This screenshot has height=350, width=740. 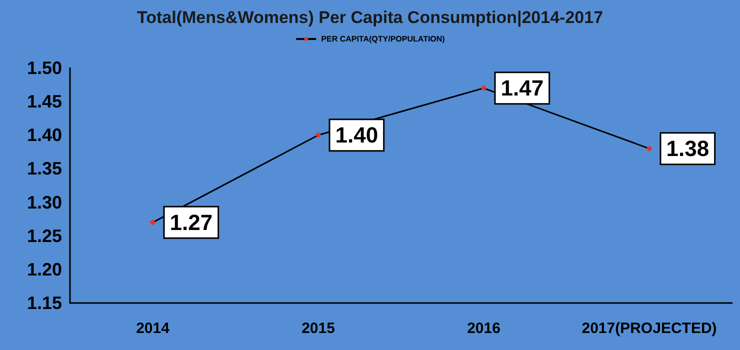 I want to click on chart-title: Total(Mens&Womens) Per Capita Consumption|2014-2017, so click(x=370, y=17).